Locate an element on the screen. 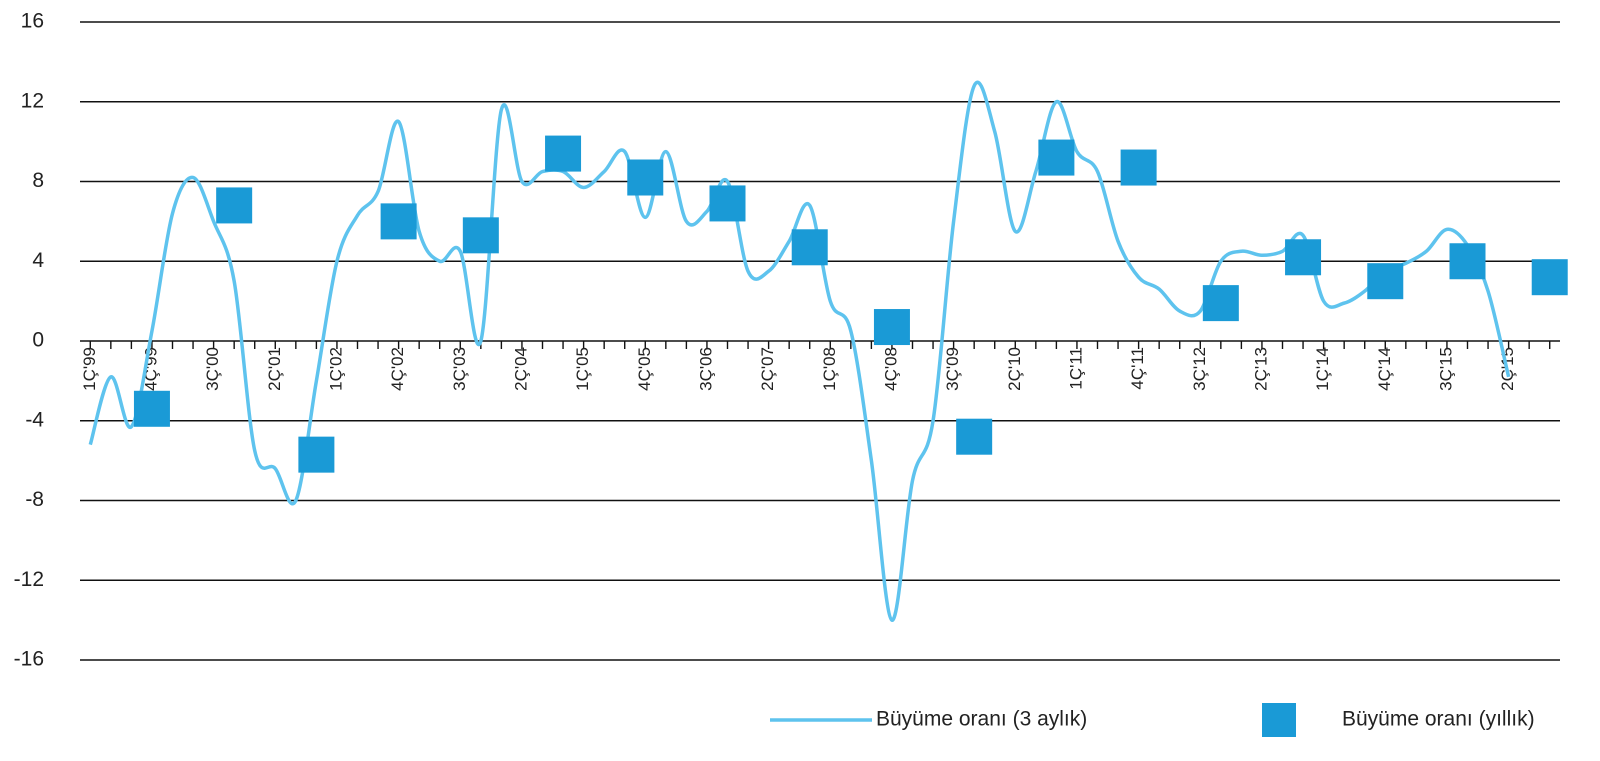  x-tick-label: 3Ç'09 is located at coordinates (952, 369).